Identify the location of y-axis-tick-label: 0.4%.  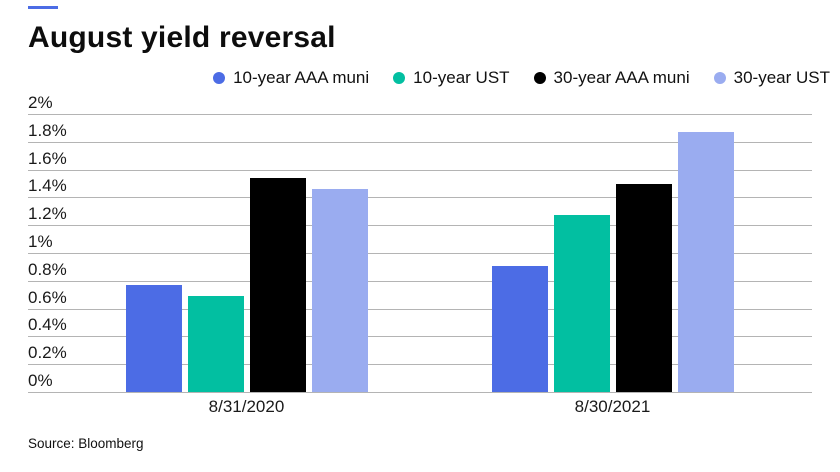
(47, 325).